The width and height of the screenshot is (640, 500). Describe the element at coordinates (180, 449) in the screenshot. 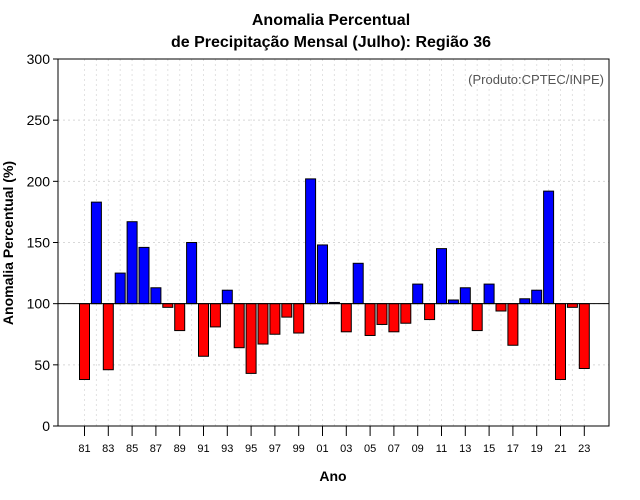

I see `x-tick-label: 89` at that location.